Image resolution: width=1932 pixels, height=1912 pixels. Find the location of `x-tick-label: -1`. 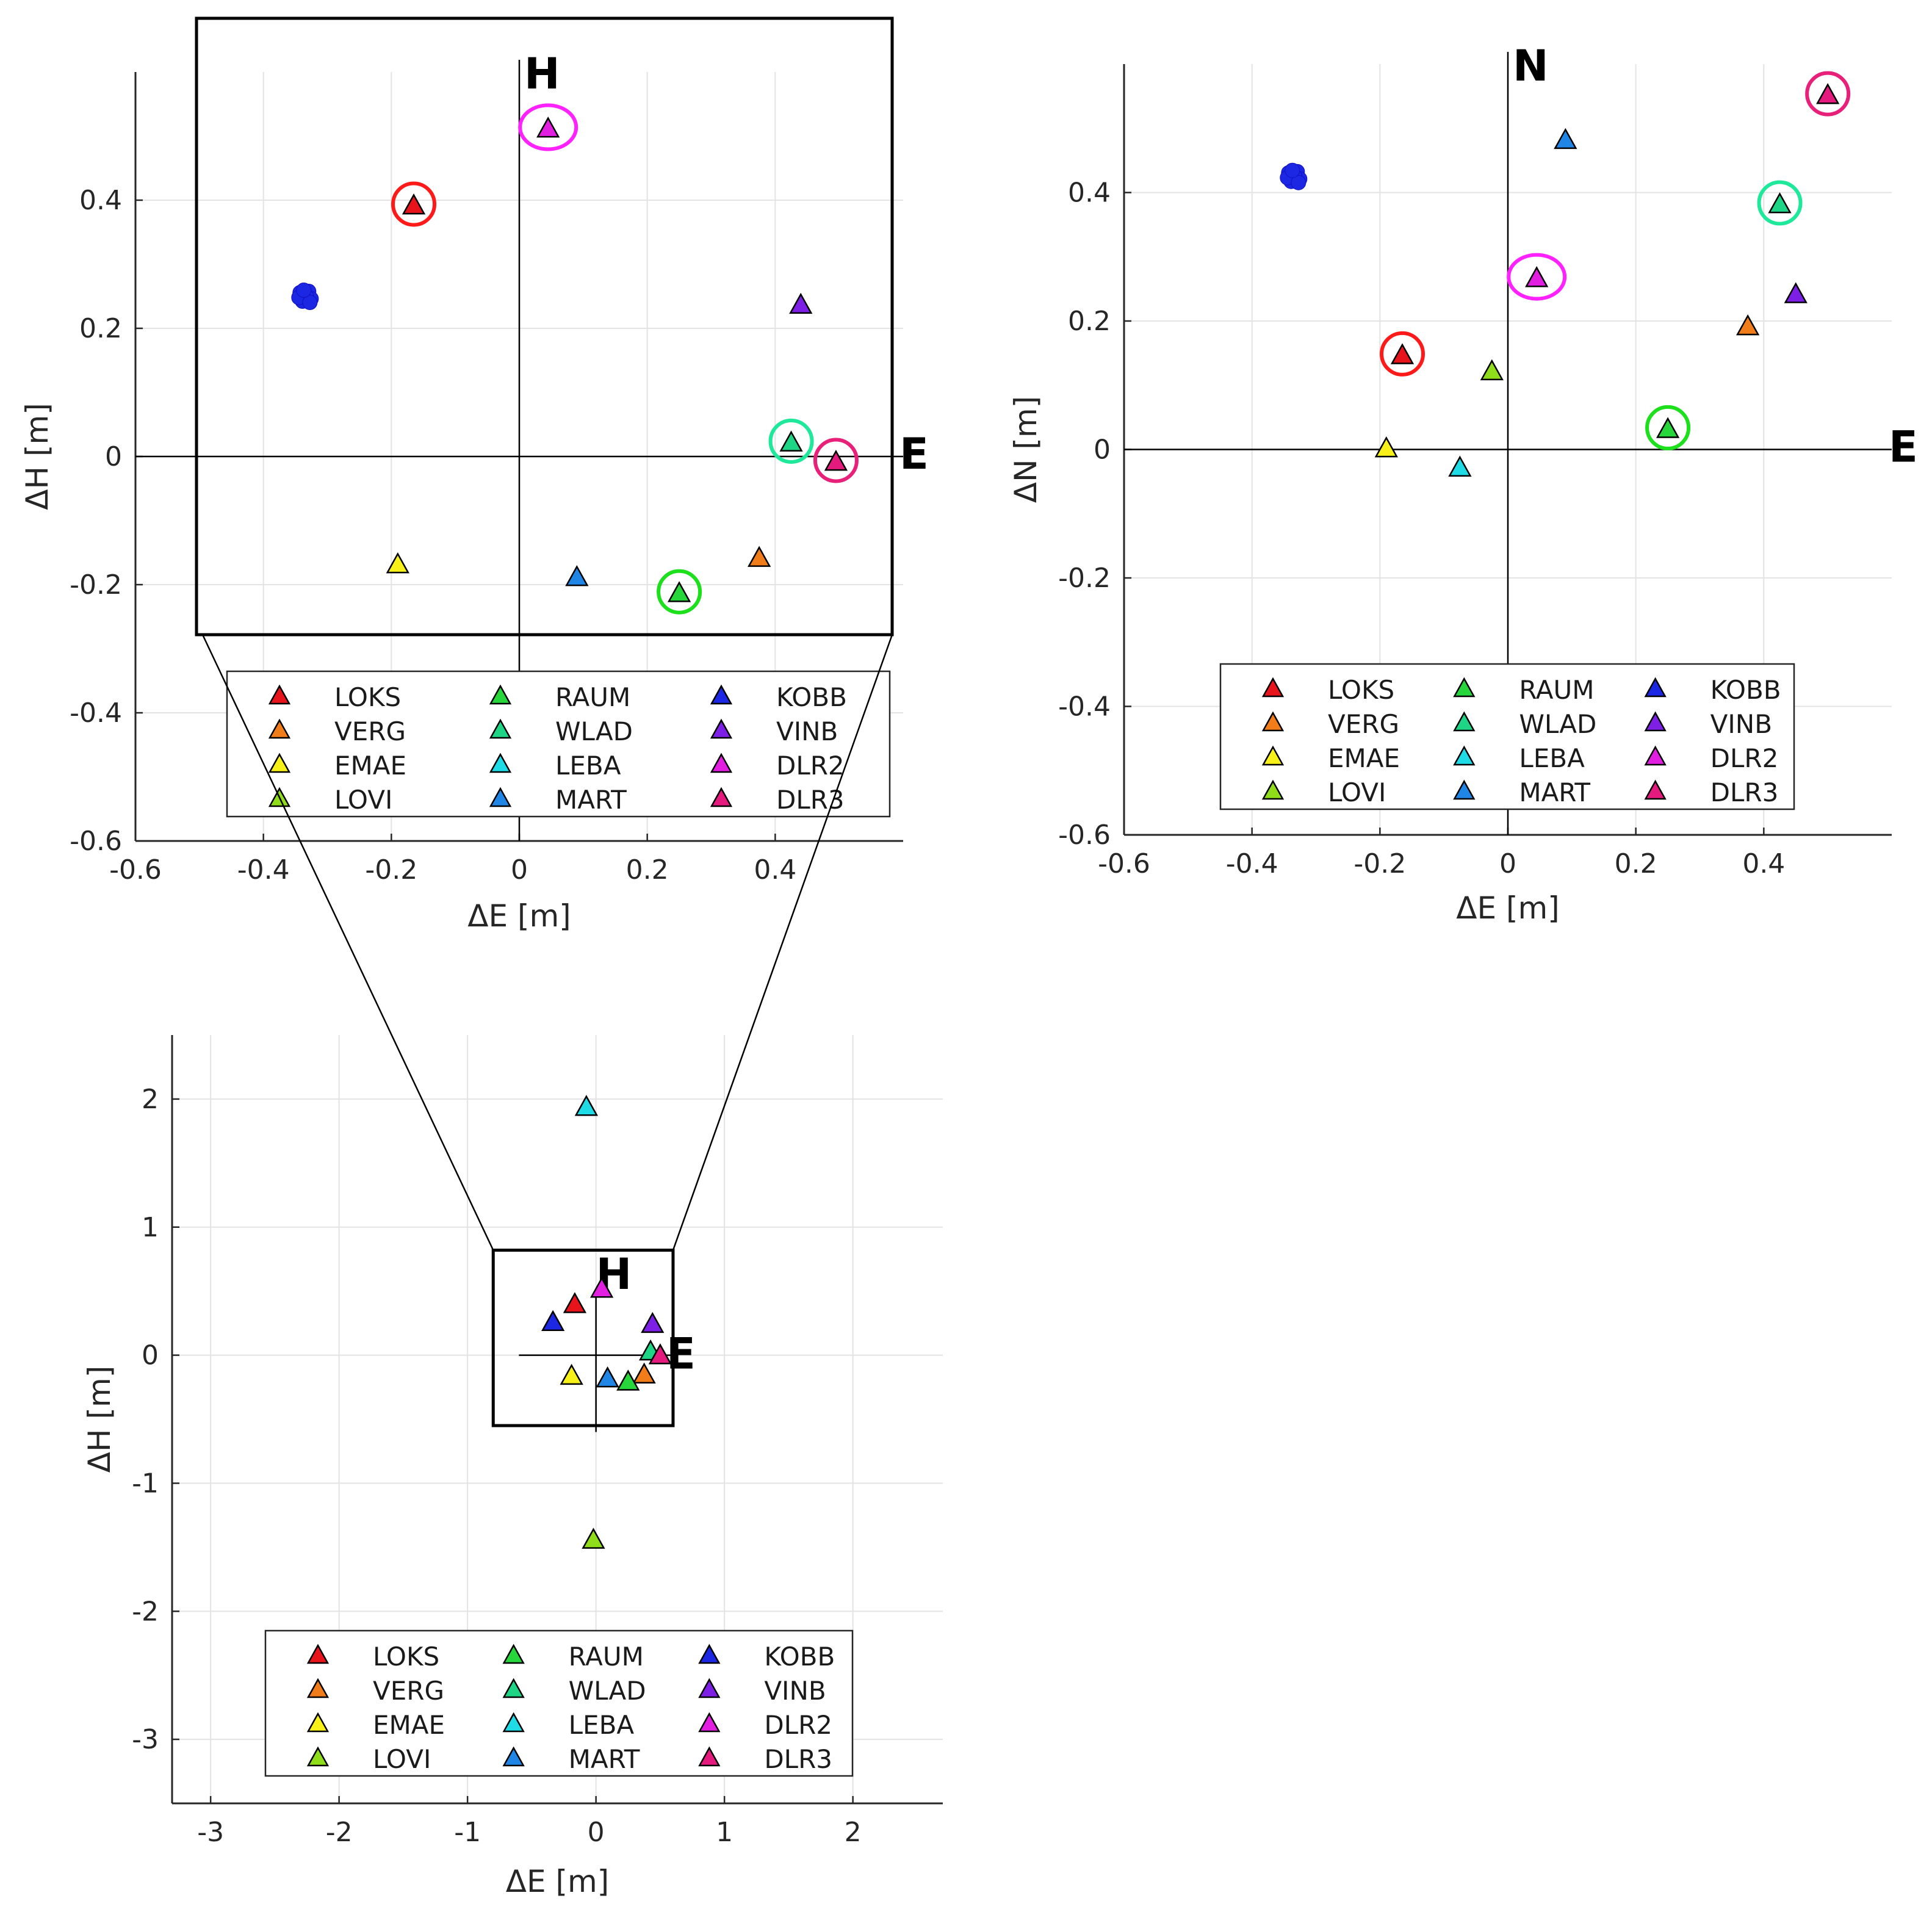

x-tick-label: -1 is located at coordinates (467, 1833).